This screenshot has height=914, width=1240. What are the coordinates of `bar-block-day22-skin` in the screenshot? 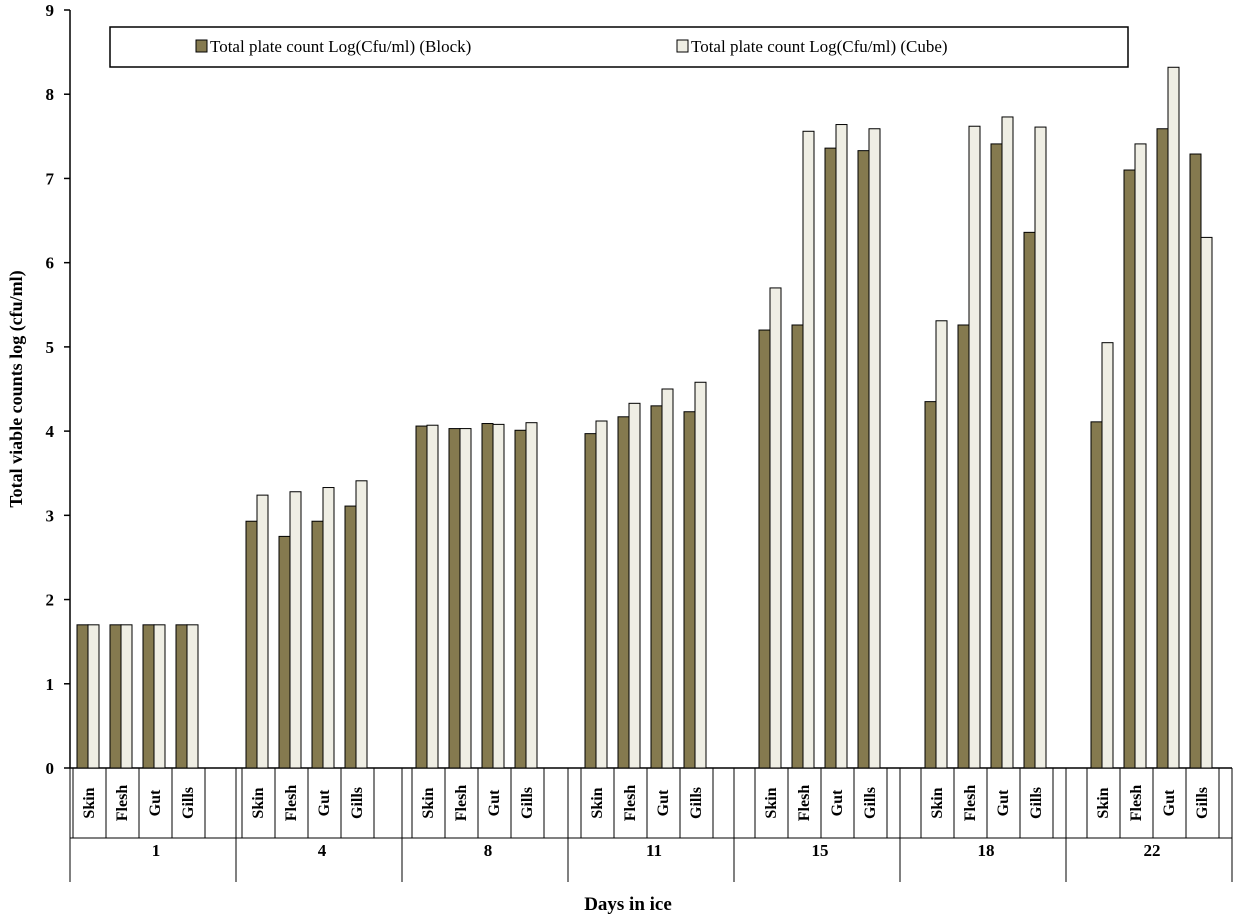 It's located at (1096, 595).